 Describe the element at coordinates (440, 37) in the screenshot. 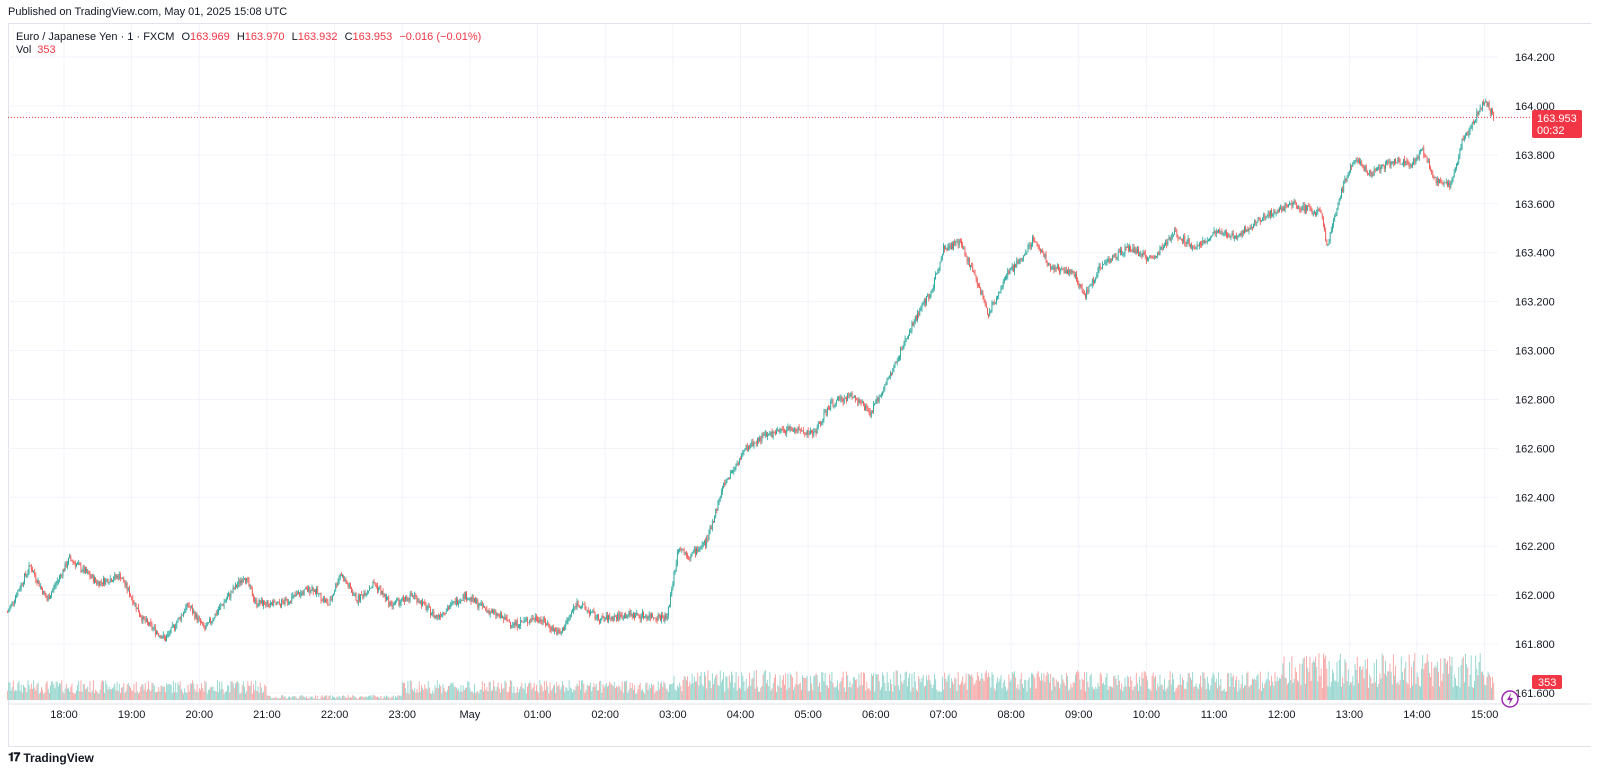

I see `change-value: −0.016 (−0.01%)` at that location.